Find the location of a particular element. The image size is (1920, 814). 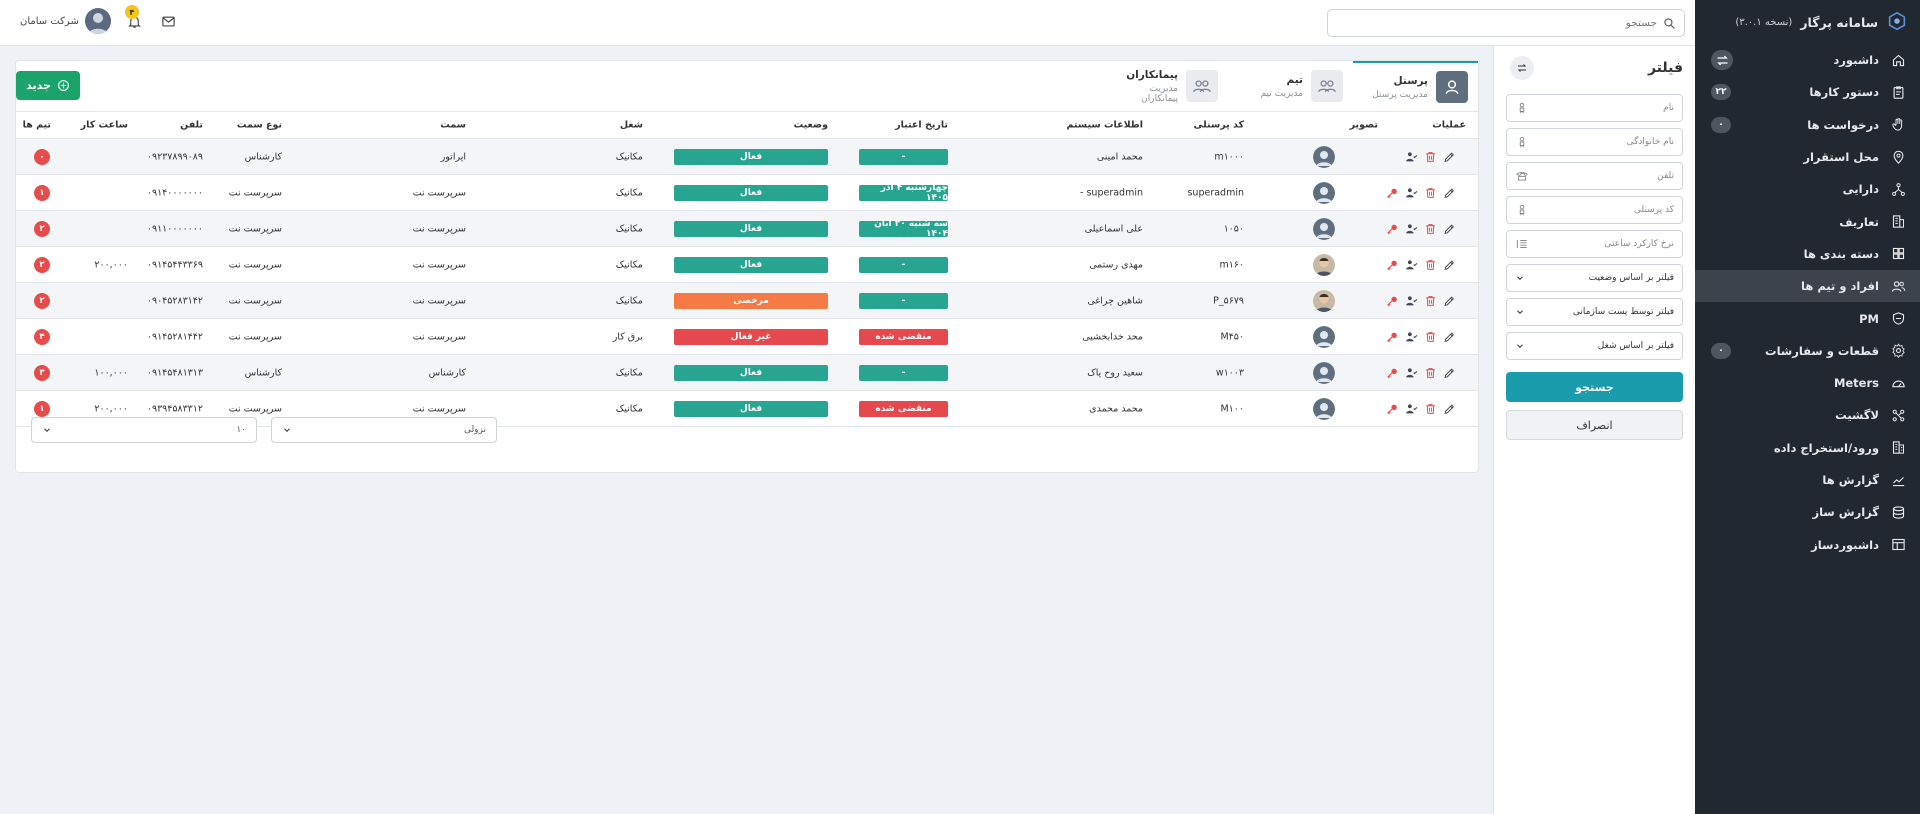

filter-field-2: تلفن is located at coordinates (1594, 176).